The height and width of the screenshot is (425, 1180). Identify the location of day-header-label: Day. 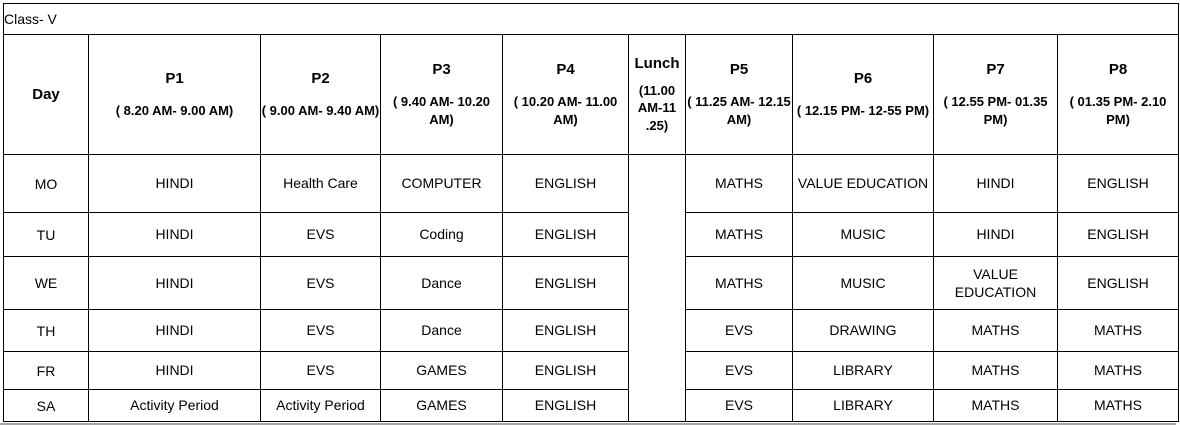
(46, 94).